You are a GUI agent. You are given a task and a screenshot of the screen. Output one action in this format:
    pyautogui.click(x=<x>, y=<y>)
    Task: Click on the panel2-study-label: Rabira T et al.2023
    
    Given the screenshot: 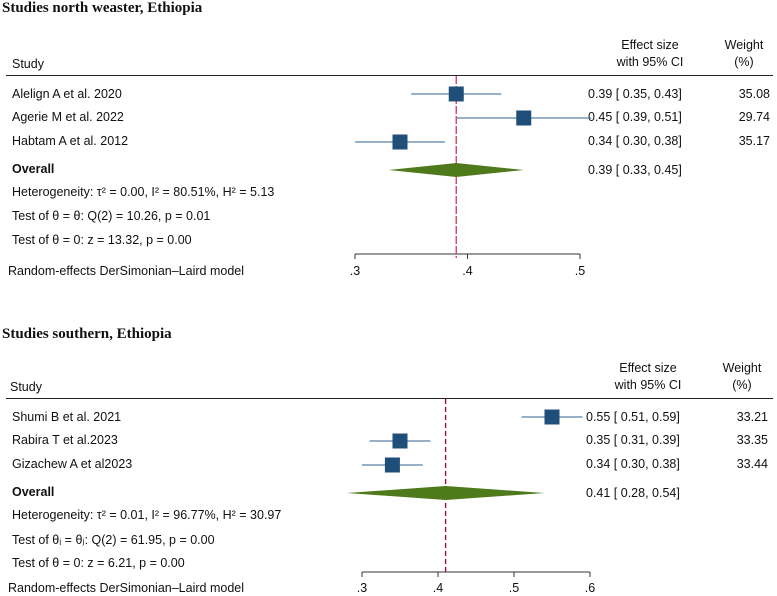 What is the action you would take?
    pyautogui.click(x=65, y=440)
    